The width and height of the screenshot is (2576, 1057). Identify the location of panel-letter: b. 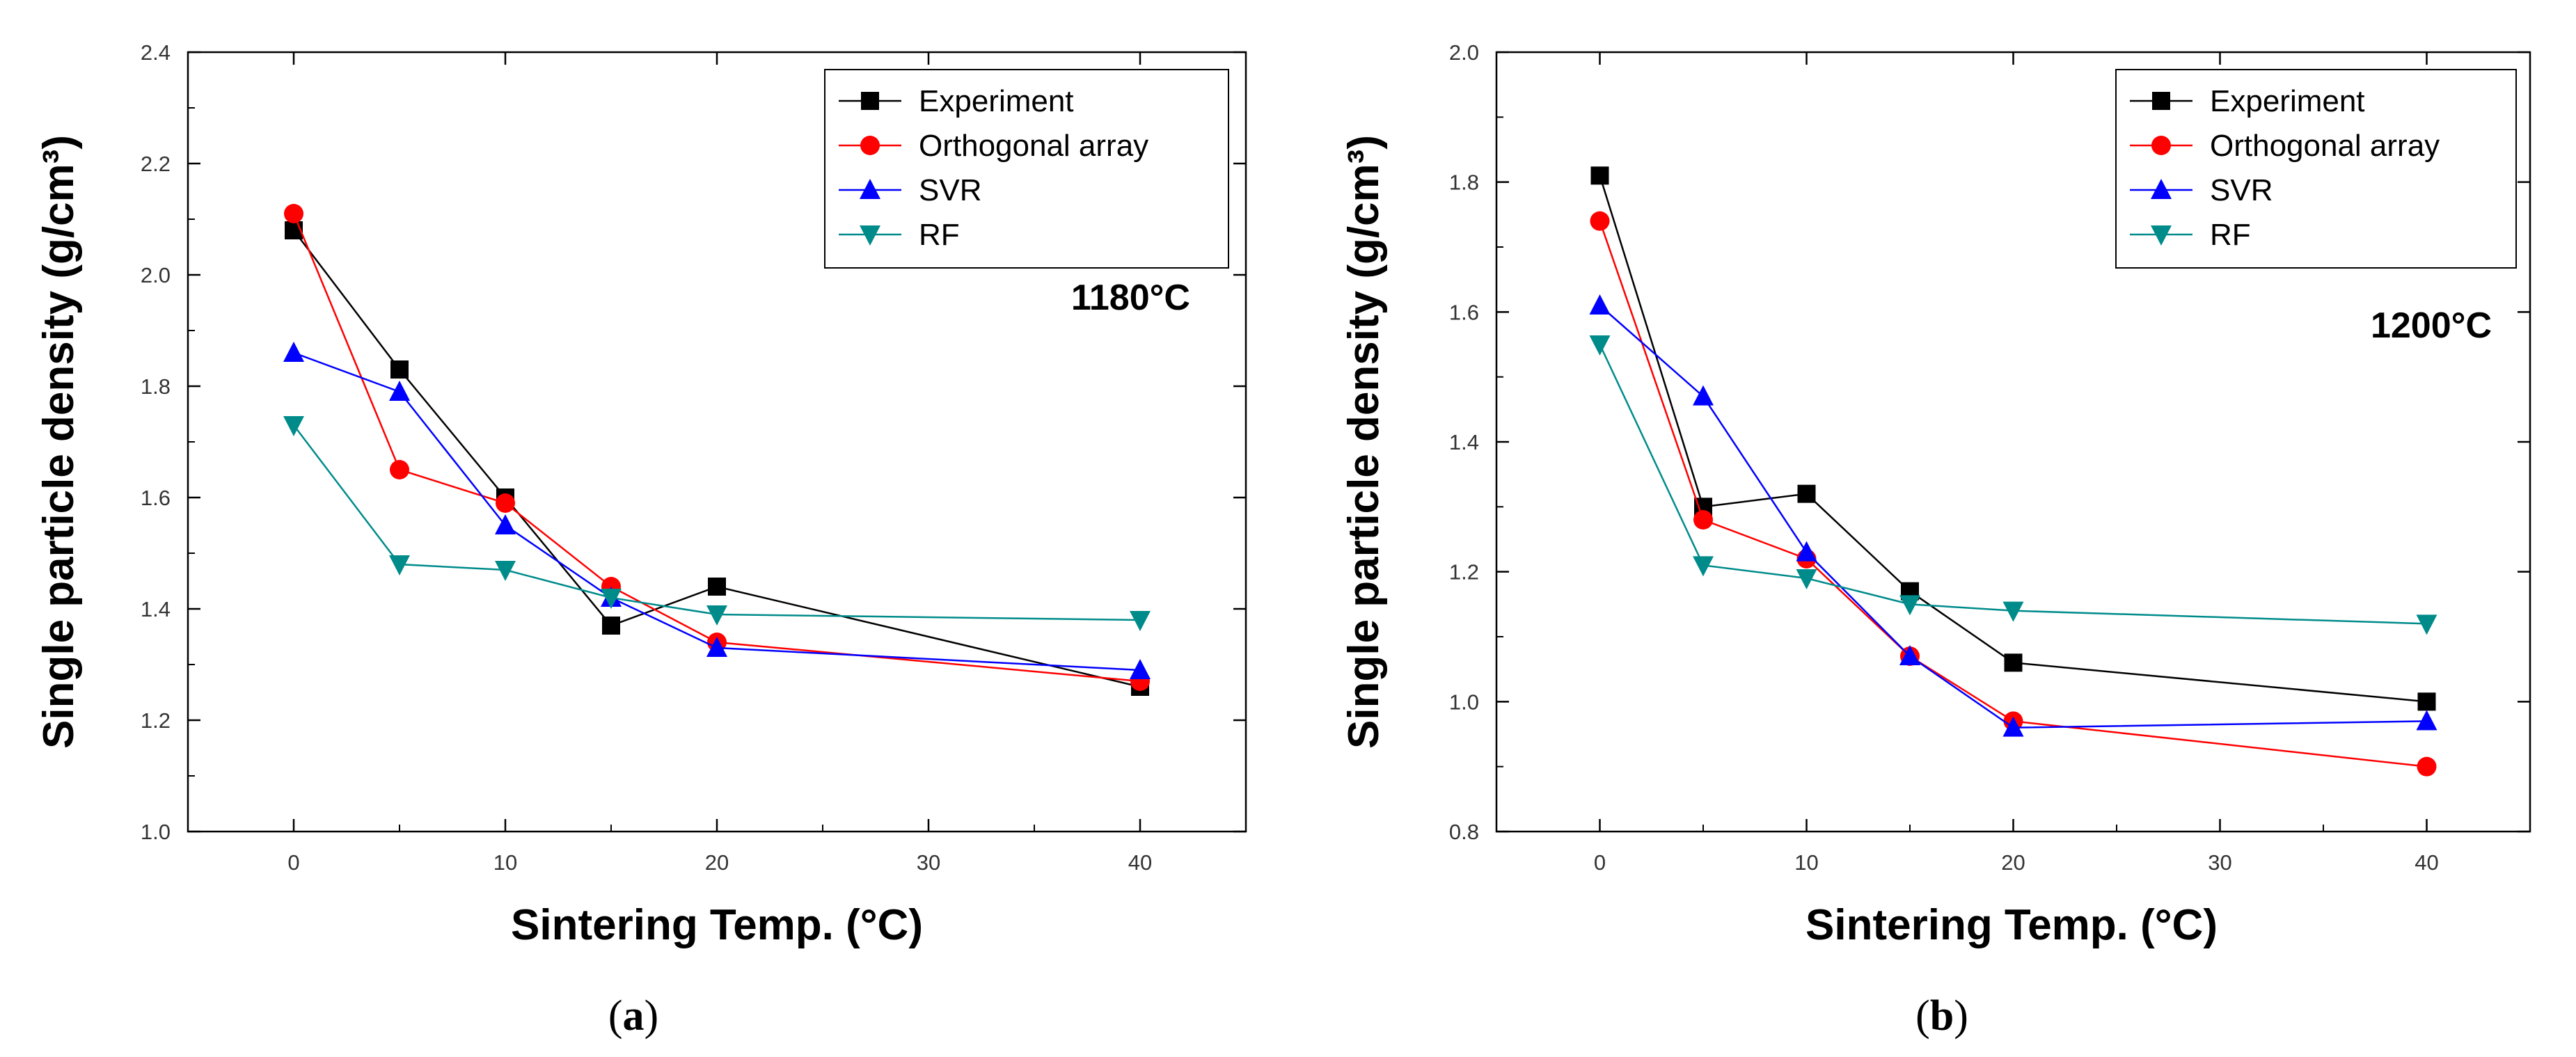
(1942, 1016).